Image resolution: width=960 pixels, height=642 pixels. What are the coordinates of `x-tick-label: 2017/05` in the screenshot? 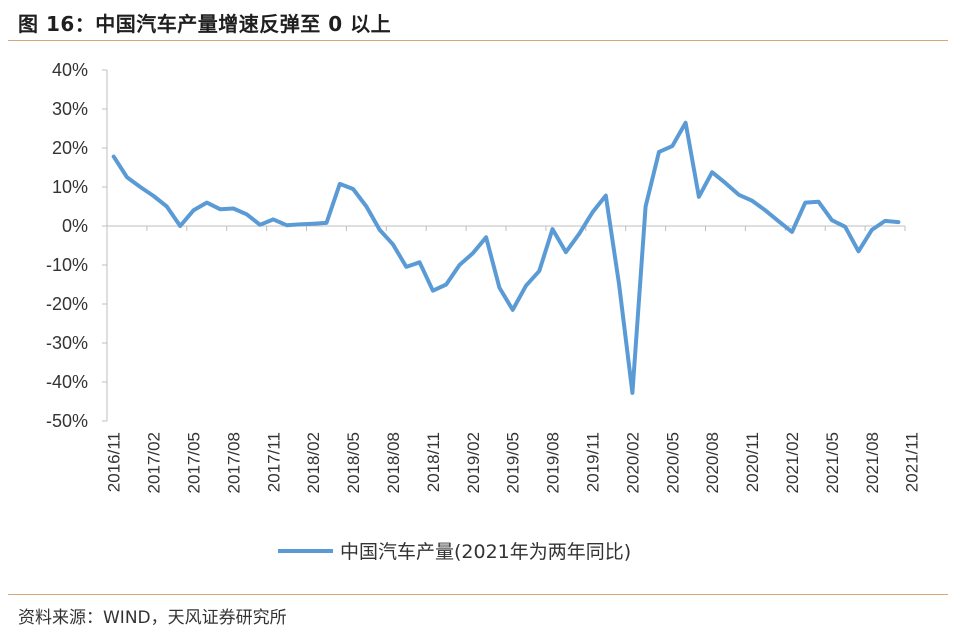 It's located at (193, 462).